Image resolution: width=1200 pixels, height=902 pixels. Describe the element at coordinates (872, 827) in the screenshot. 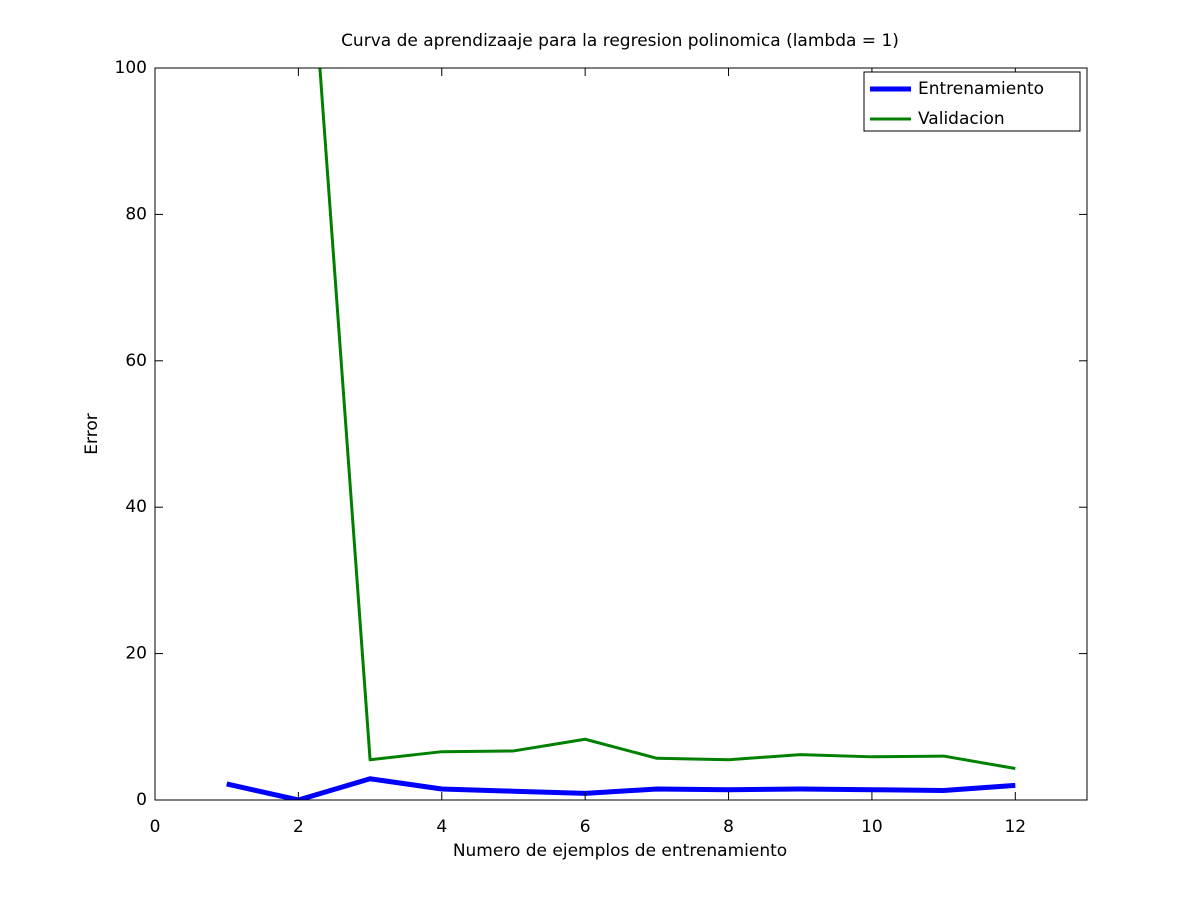

I see `x-tick-label: 10` at that location.